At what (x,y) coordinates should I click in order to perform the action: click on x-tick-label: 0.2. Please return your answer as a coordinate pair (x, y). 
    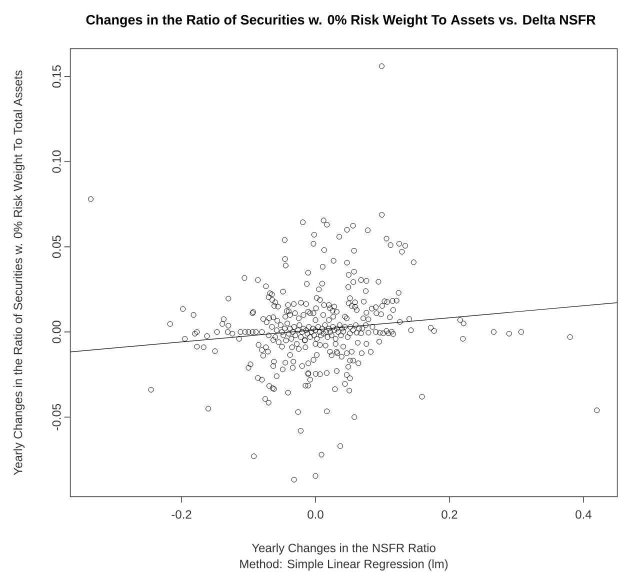
    Looking at the image, I should click on (450, 514).